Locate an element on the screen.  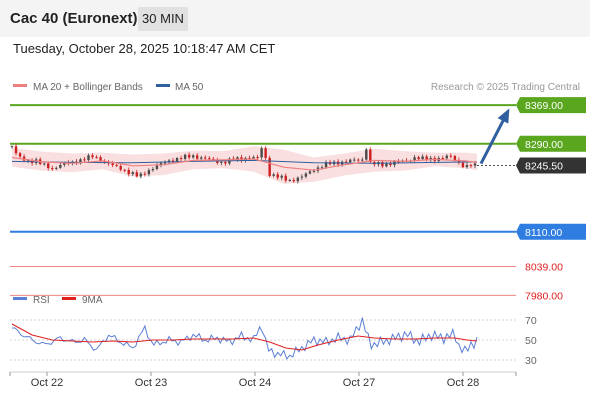
x-tick-label: Oct 22 is located at coordinates (47, 383).